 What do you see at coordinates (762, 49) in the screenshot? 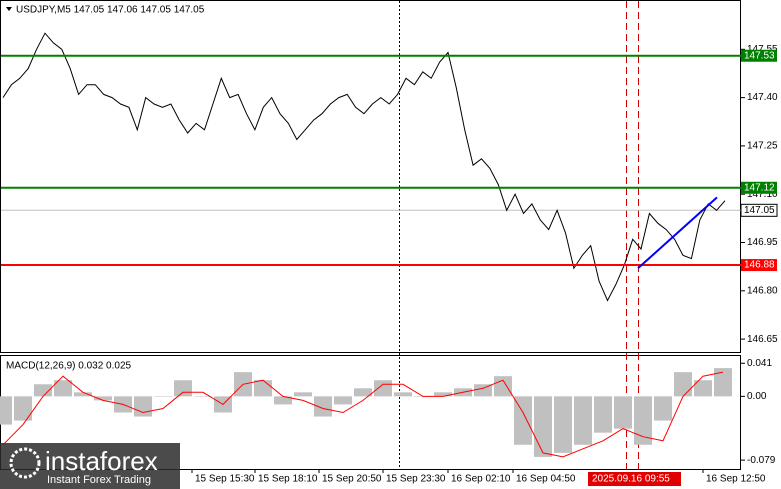
I see `y-tick-label: 147.55` at bounding box center [762, 49].